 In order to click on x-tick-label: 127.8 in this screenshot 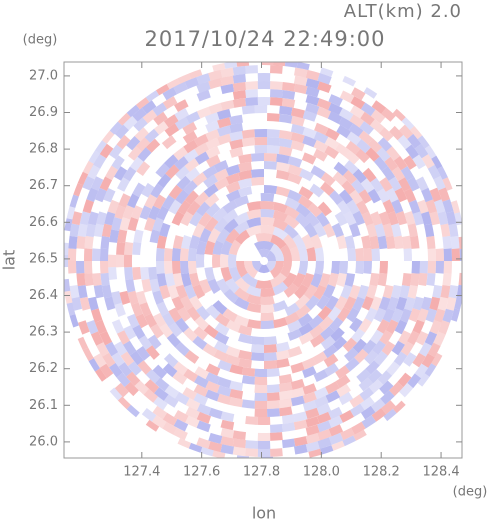, I will do `click(261, 472)`.